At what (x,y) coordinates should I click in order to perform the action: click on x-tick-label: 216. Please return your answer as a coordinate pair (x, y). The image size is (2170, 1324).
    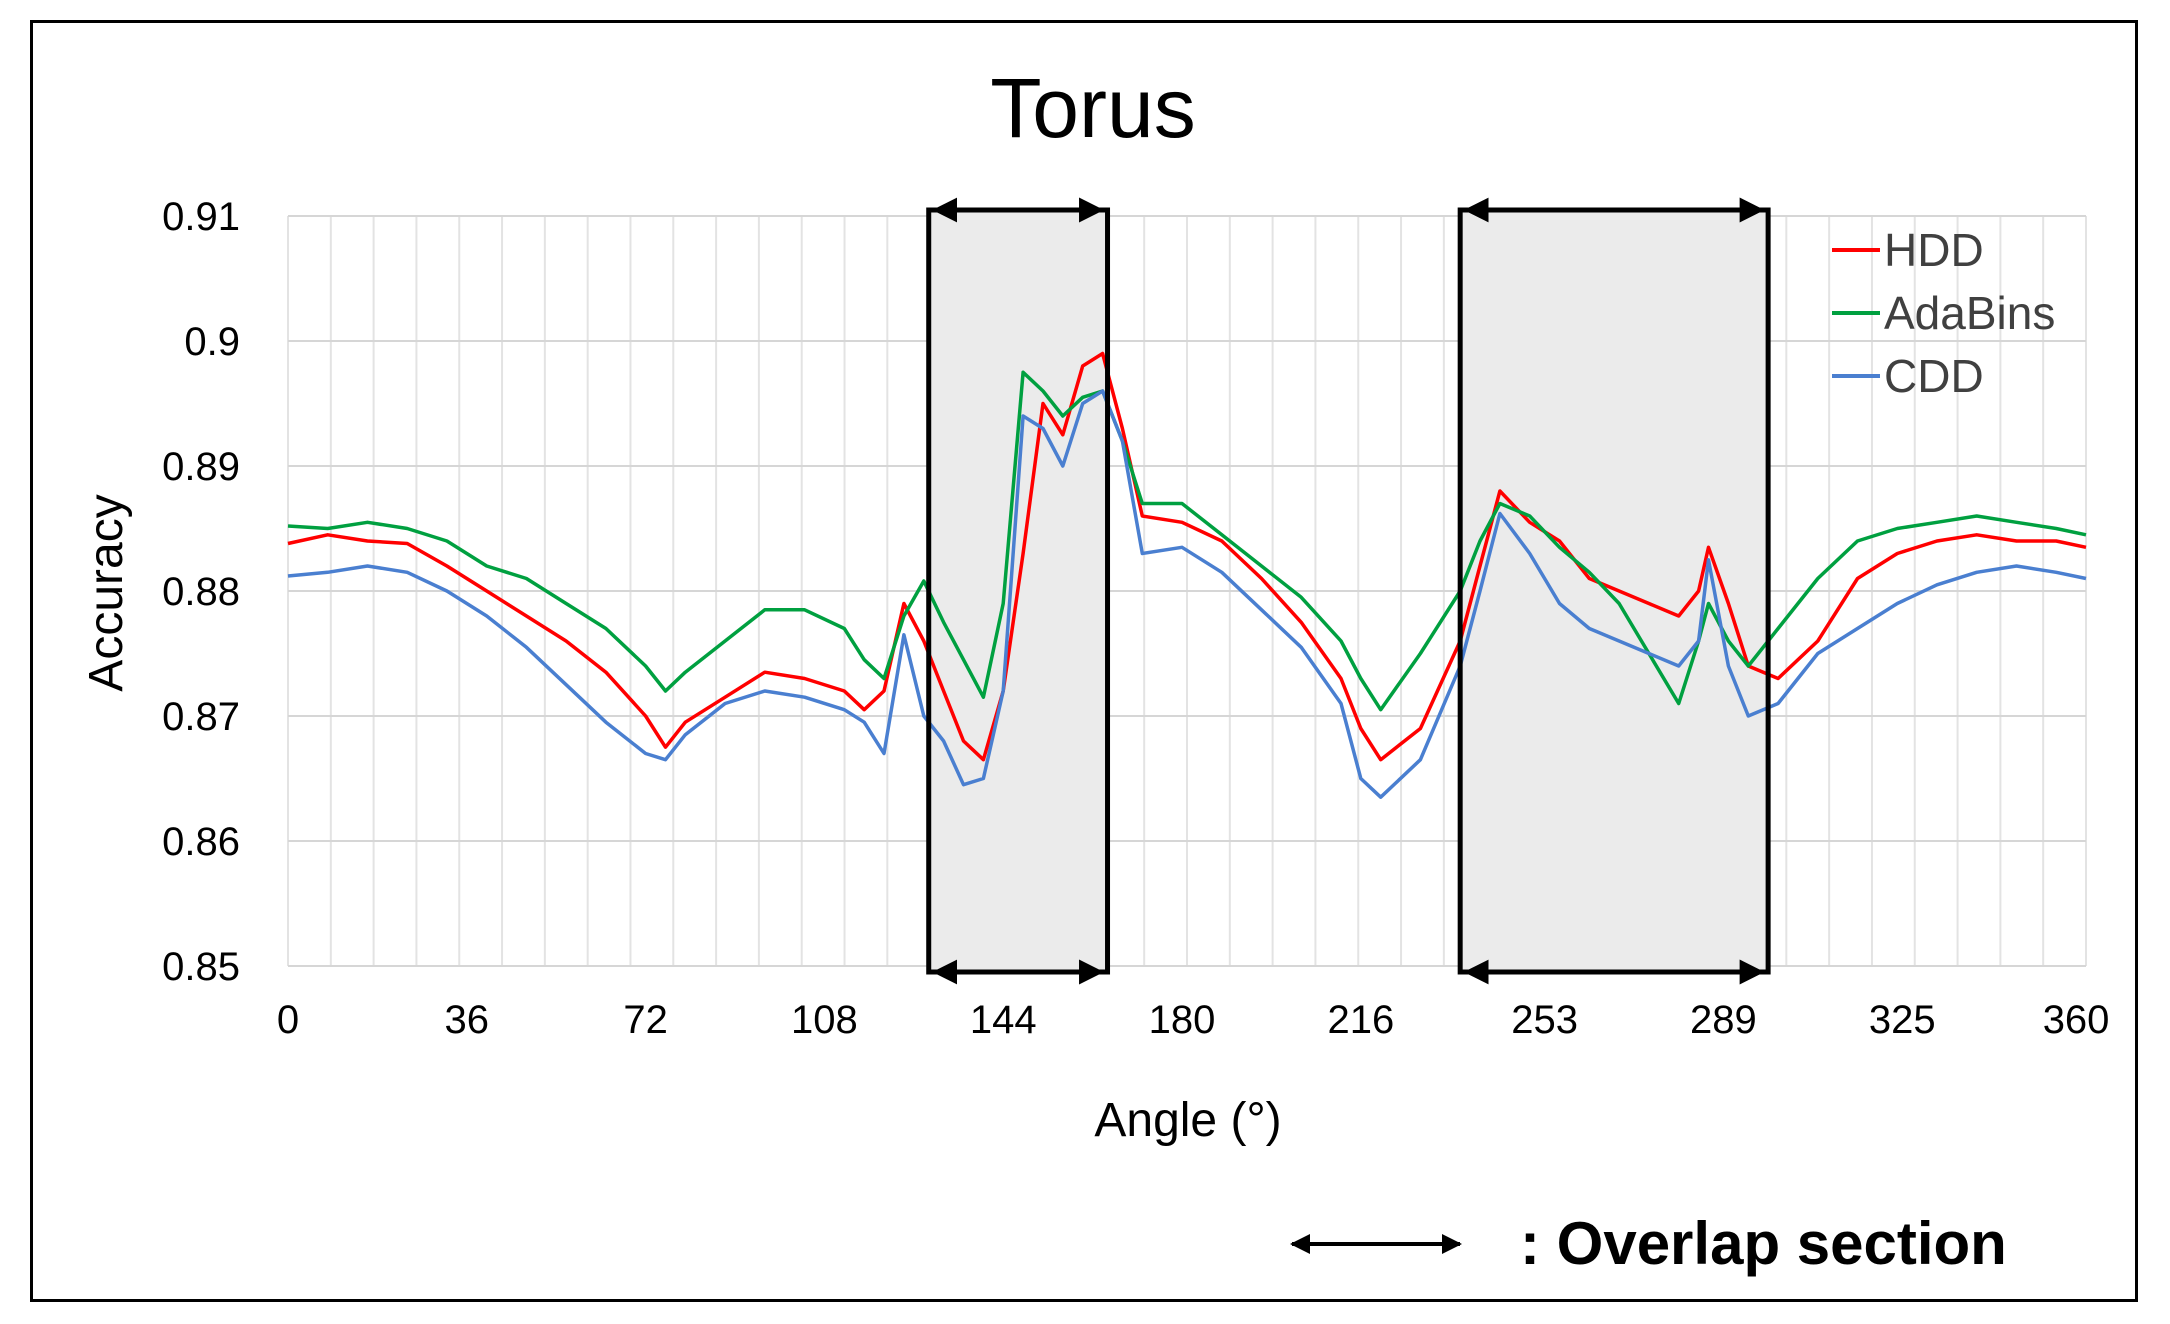
    Looking at the image, I should click on (1360, 1020).